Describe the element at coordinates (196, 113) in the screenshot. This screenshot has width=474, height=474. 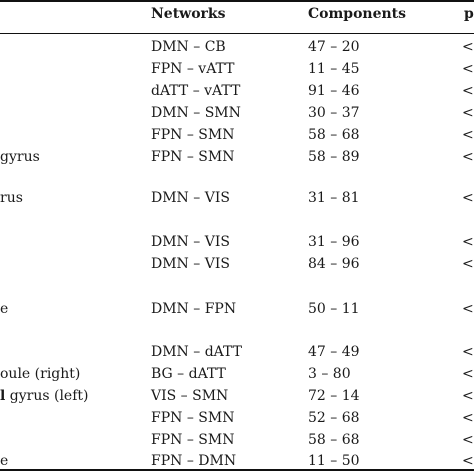
I see `networks-cell: DMN – SMN` at that location.